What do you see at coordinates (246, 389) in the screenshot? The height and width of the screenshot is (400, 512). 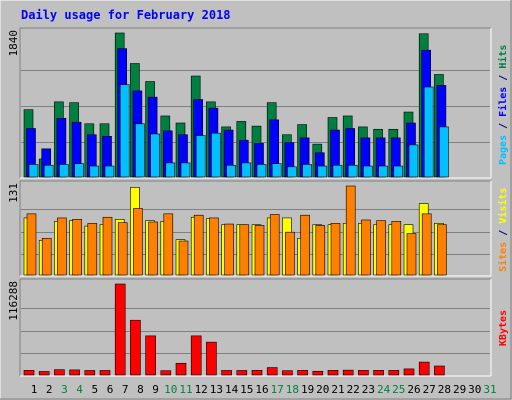 I see `x-tick-day-15: 15` at bounding box center [246, 389].